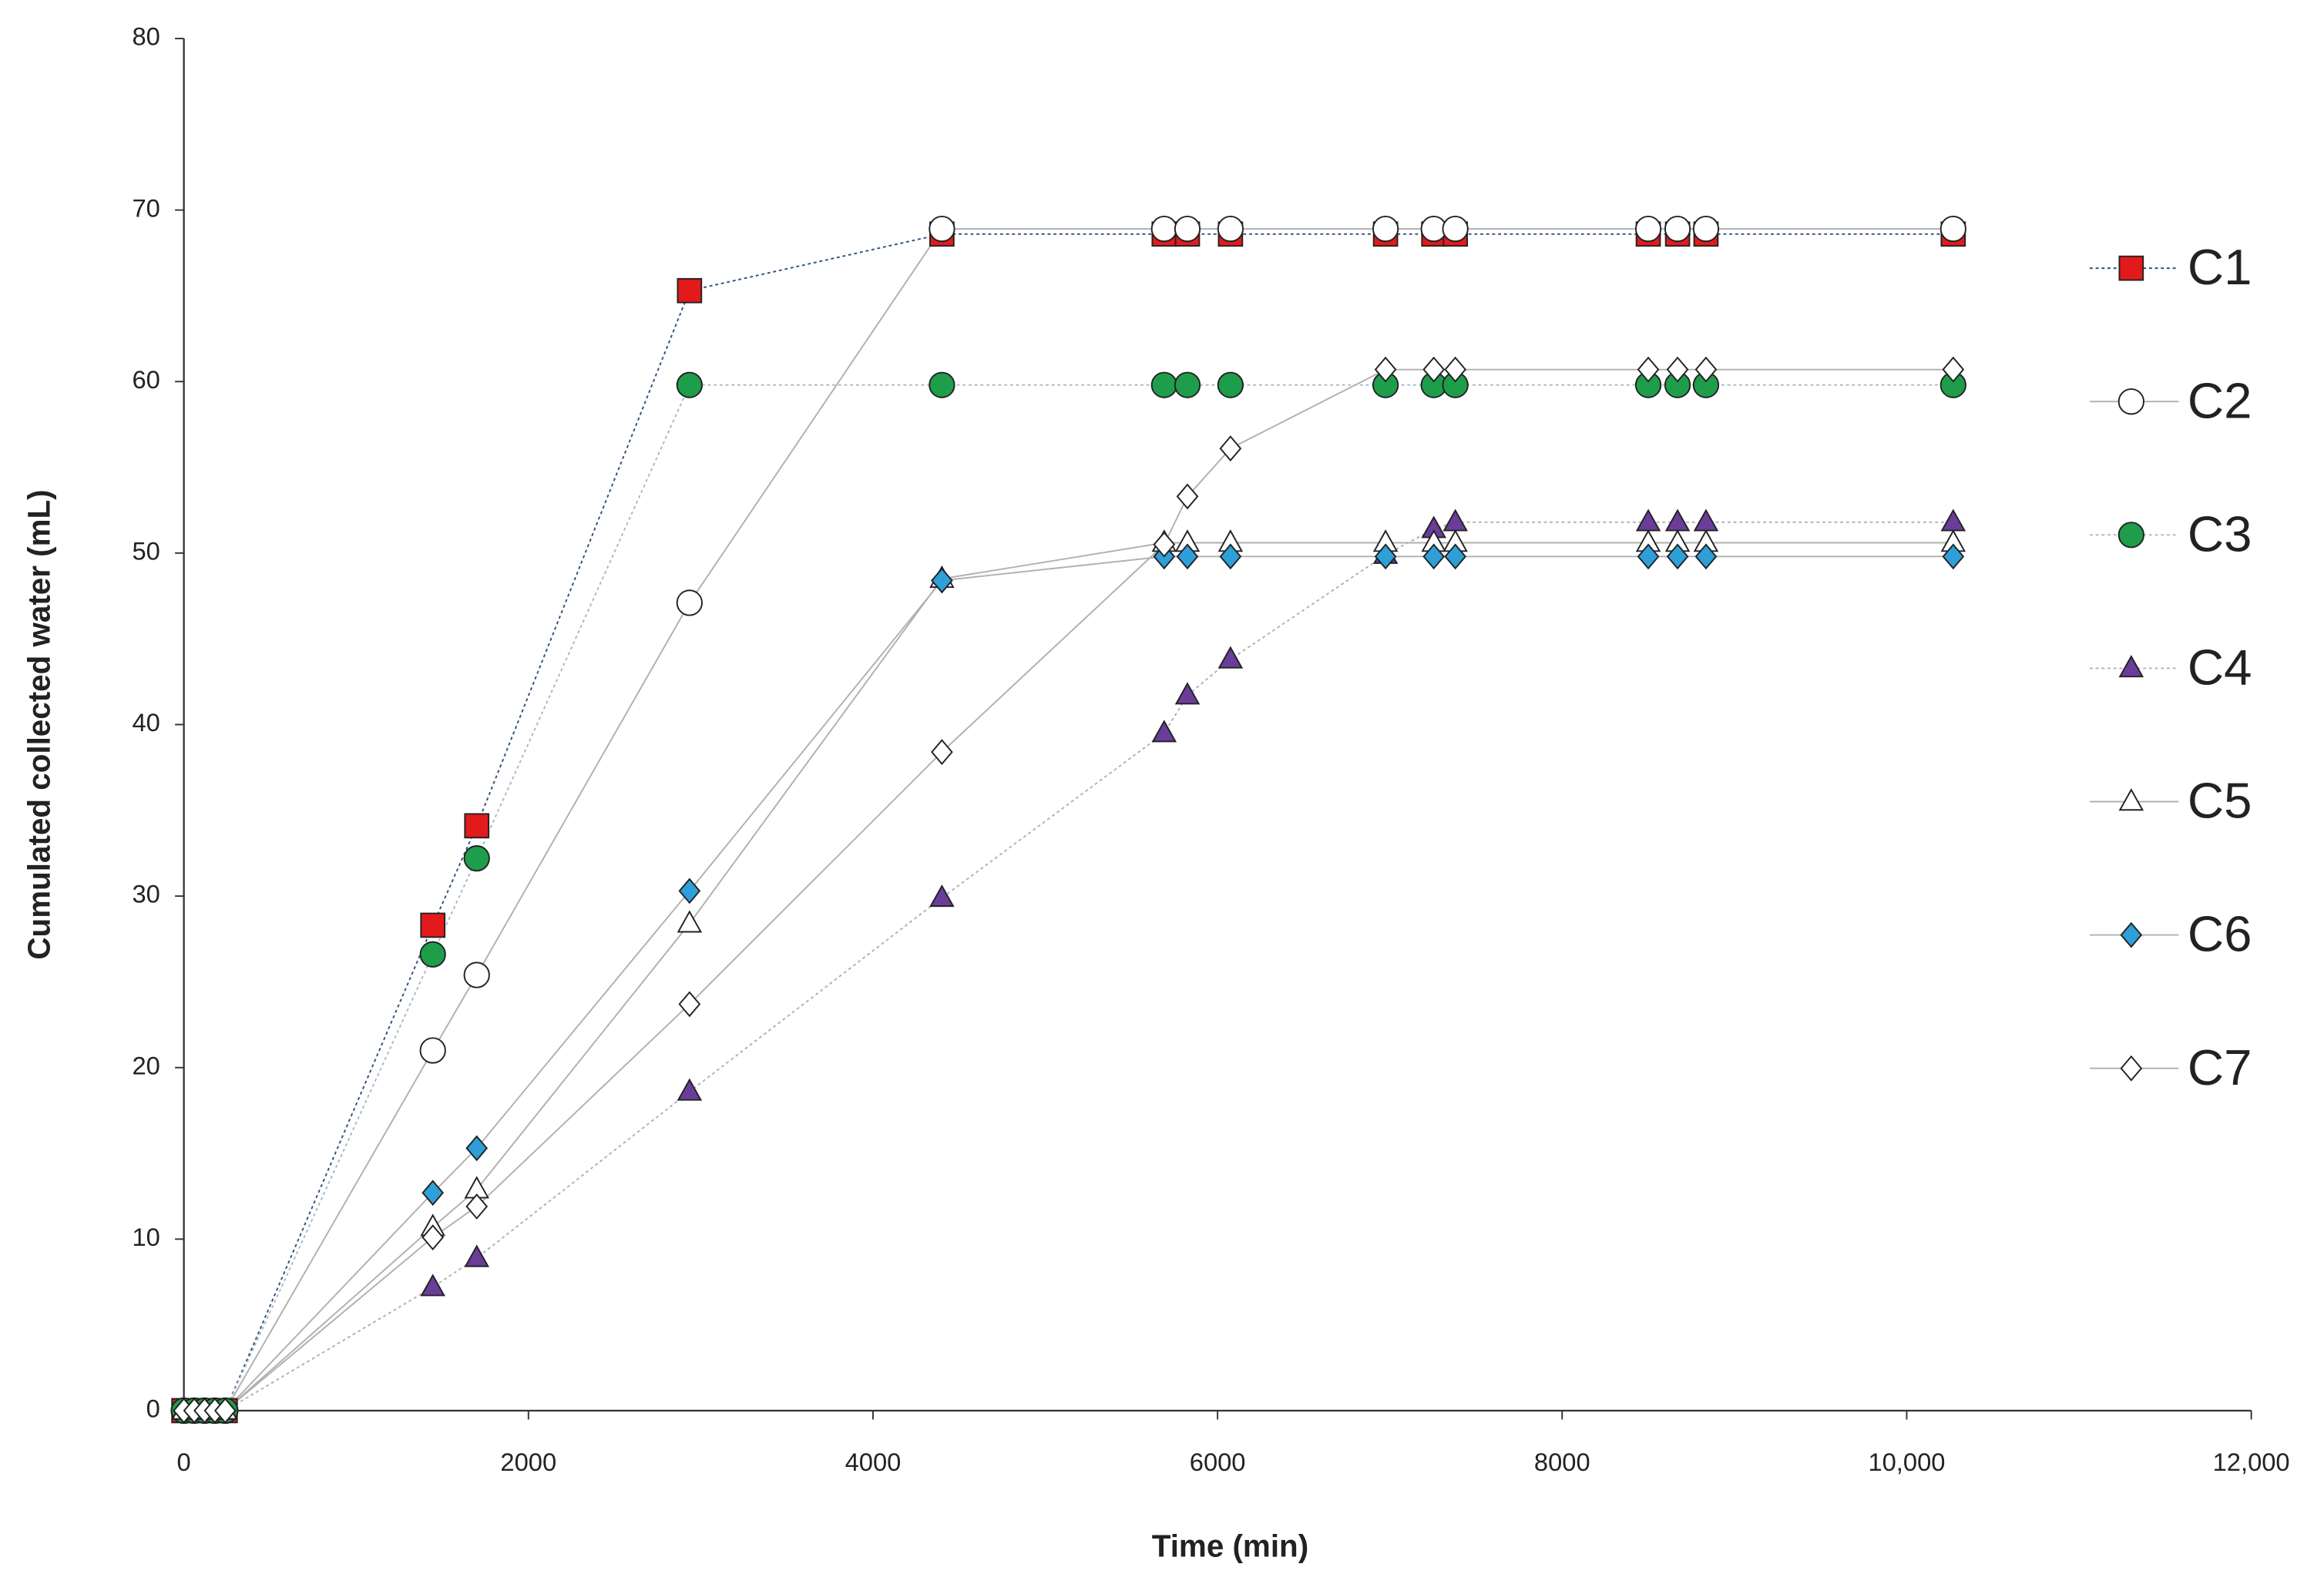  I want to click on legend-label: C6, so click(2220, 934).